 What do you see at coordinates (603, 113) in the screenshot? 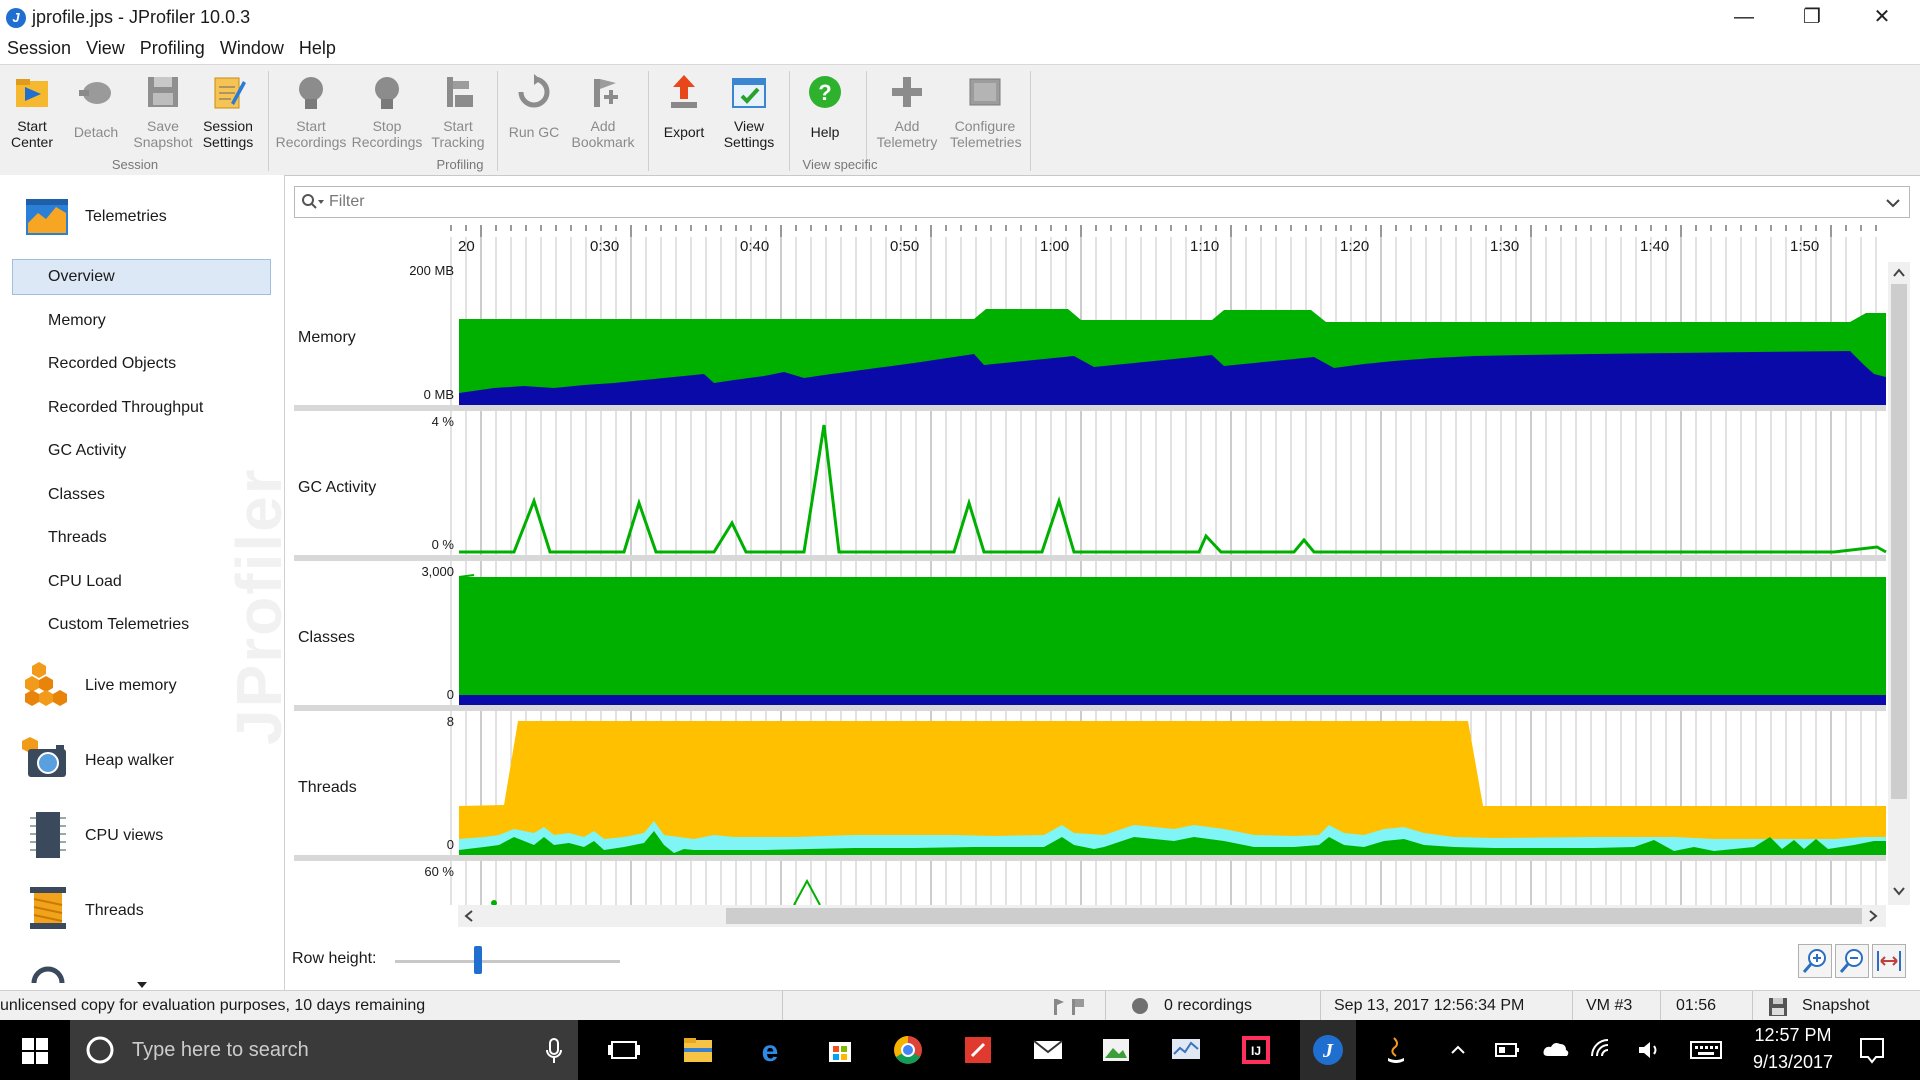
I see `add-bookmark-button: Add Bookmark` at bounding box center [603, 113].